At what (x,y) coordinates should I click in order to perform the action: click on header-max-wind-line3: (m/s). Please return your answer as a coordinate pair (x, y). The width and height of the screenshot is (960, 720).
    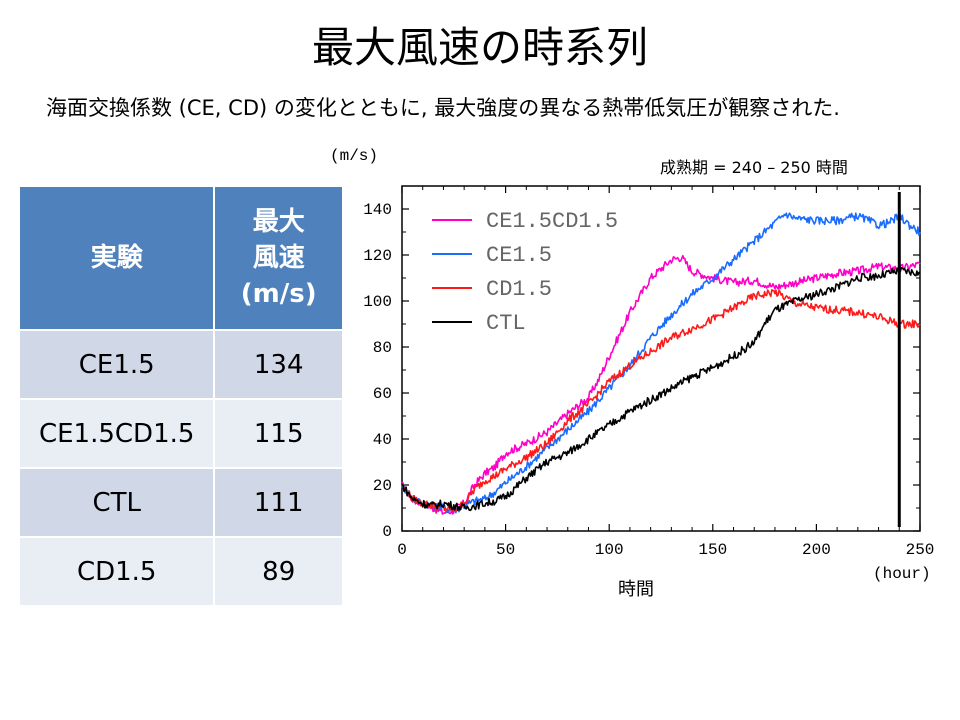
    Looking at the image, I should click on (278, 294).